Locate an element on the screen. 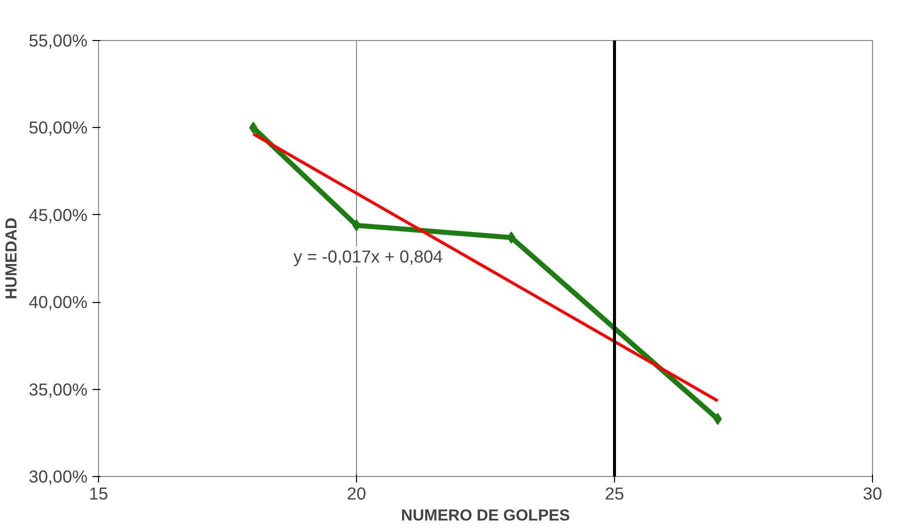  point is located at coordinates (356, 225).